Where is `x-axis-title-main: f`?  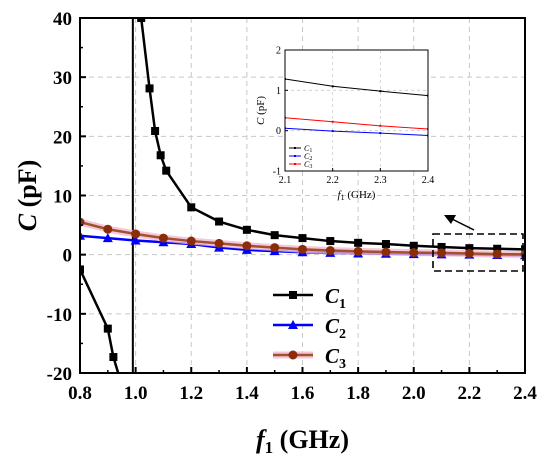 x-axis-title-main: f is located at coordinates (261, 439).